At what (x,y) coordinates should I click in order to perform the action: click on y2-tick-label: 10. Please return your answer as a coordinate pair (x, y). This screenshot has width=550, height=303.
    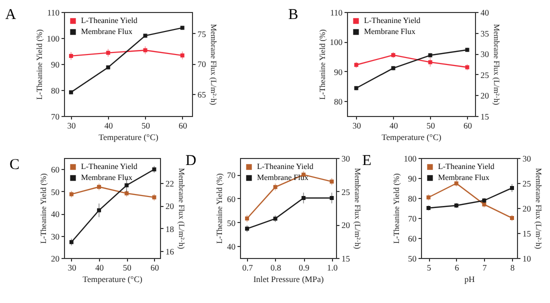
    Looking at the image, I should click on (526, 259).